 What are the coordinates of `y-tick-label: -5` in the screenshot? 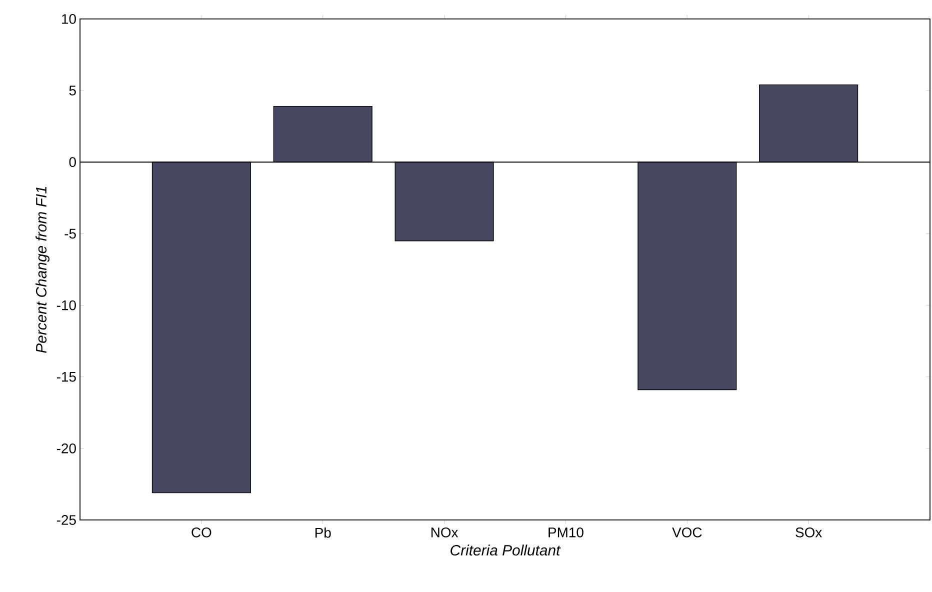 It's located at (70, 233).